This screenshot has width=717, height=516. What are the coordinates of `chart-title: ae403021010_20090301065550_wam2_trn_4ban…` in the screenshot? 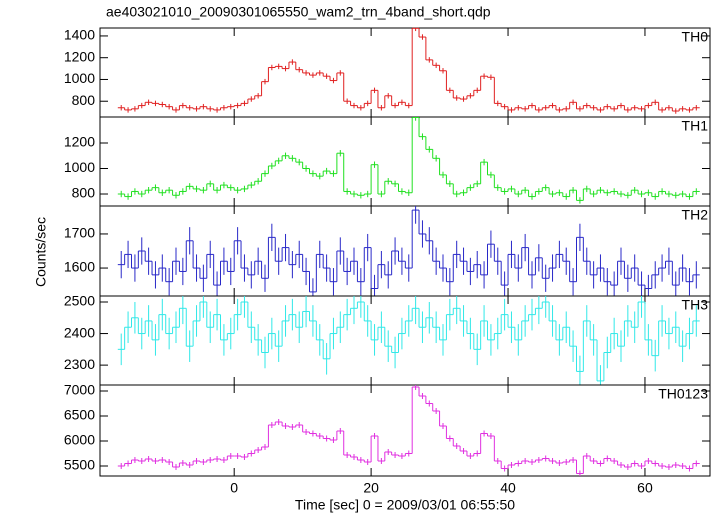 It's located at (298, 12).